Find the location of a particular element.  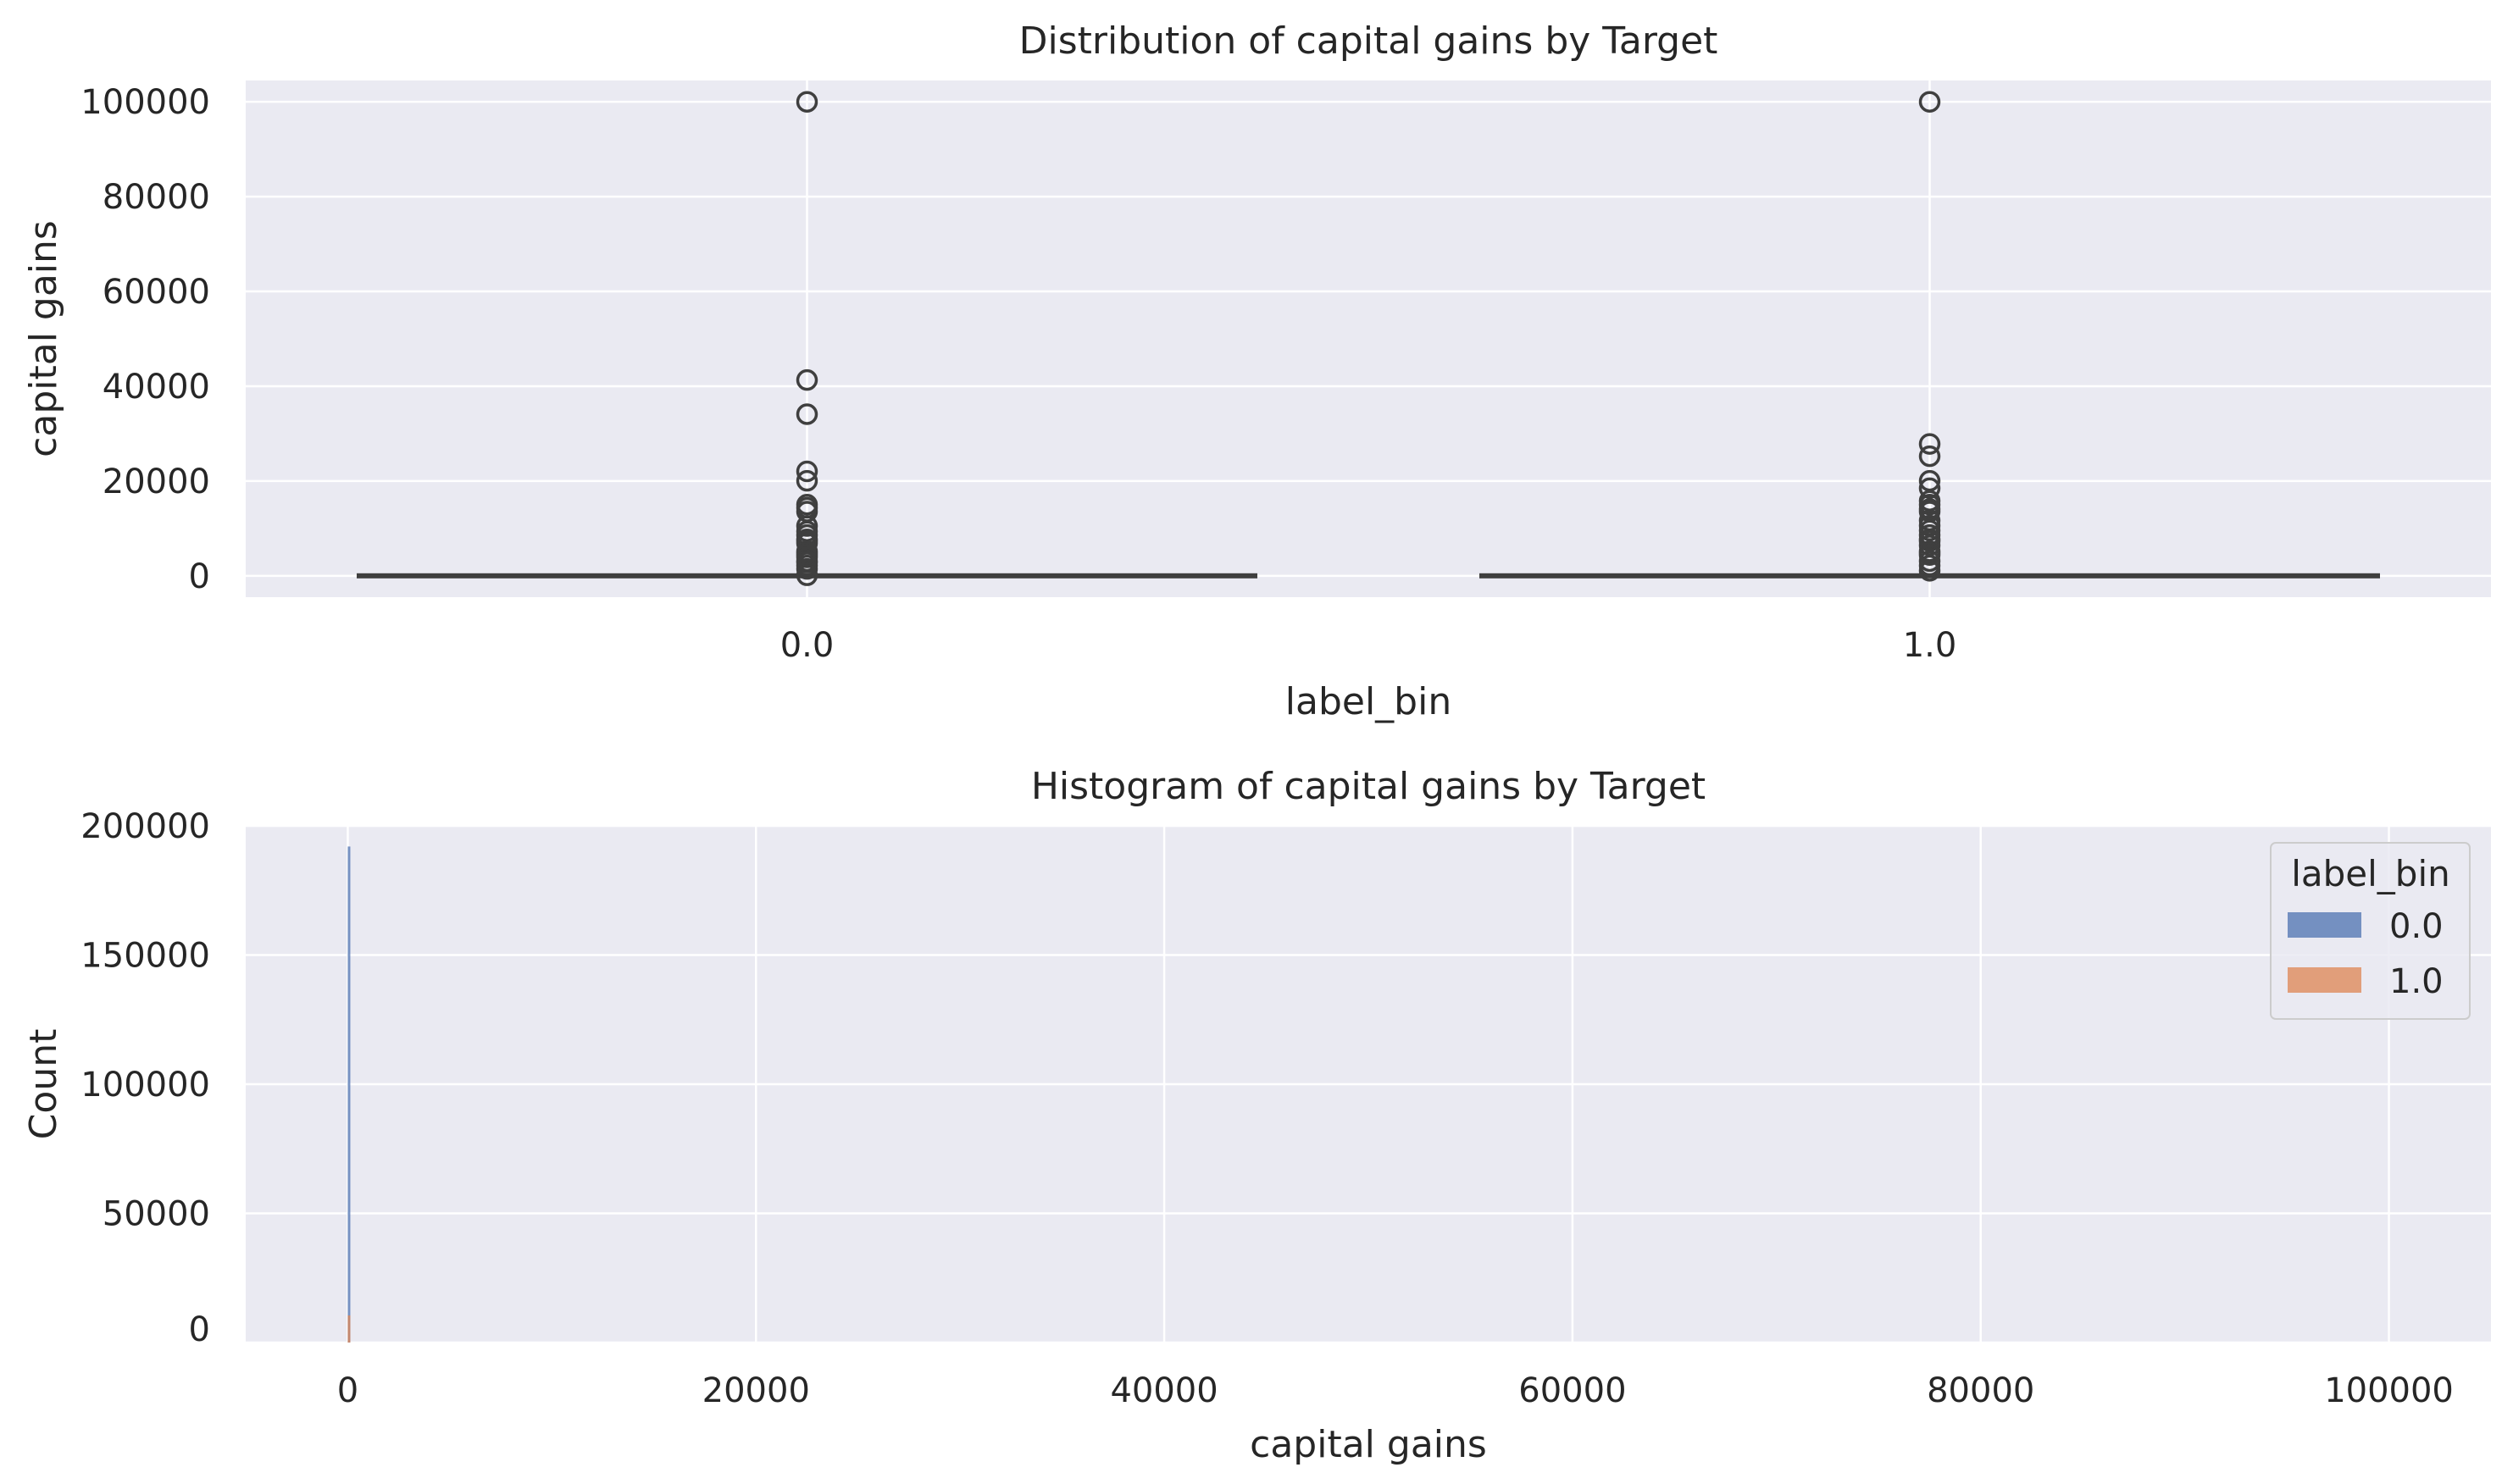

boxplot-y-axis-label: capital gains is located at coordinates (43, 338).